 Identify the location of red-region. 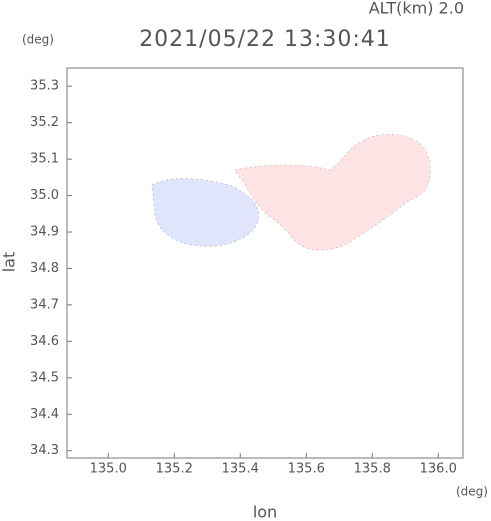
(332, 192).